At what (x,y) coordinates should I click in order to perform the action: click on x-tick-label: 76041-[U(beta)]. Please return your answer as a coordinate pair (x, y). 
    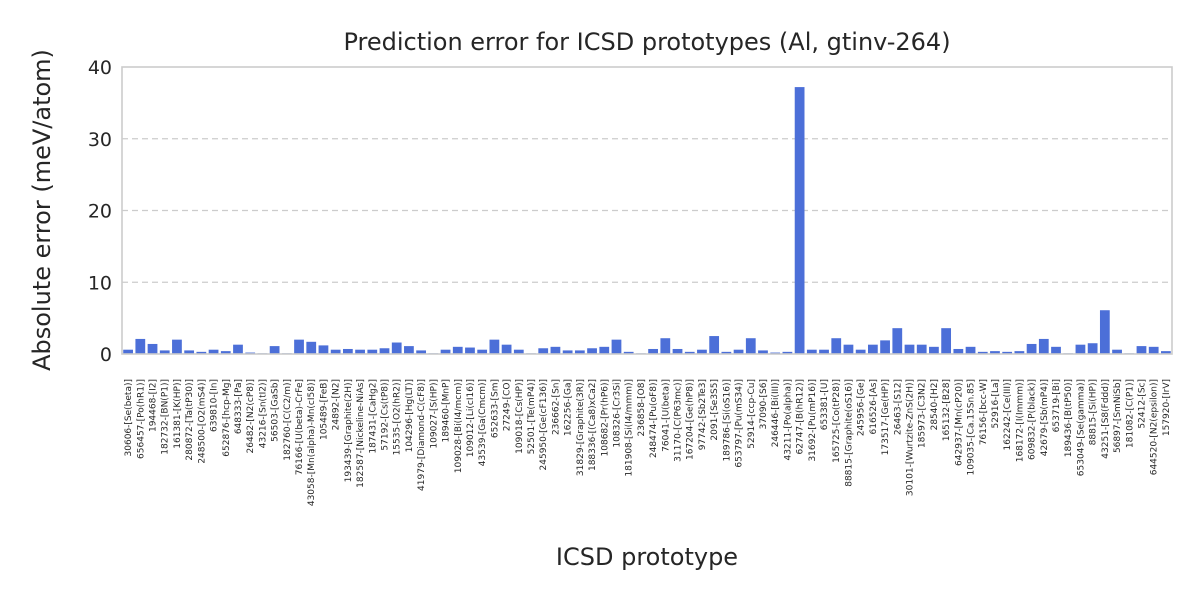
    Looking at the image, I should click on (666, 415).